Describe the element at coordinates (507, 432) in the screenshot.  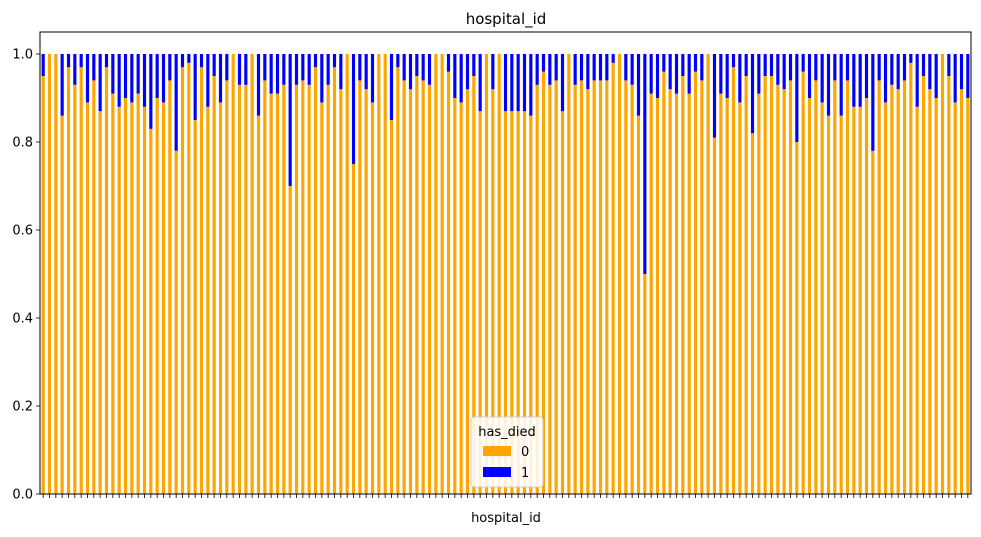
I see `legend-title: has_died` at that location.